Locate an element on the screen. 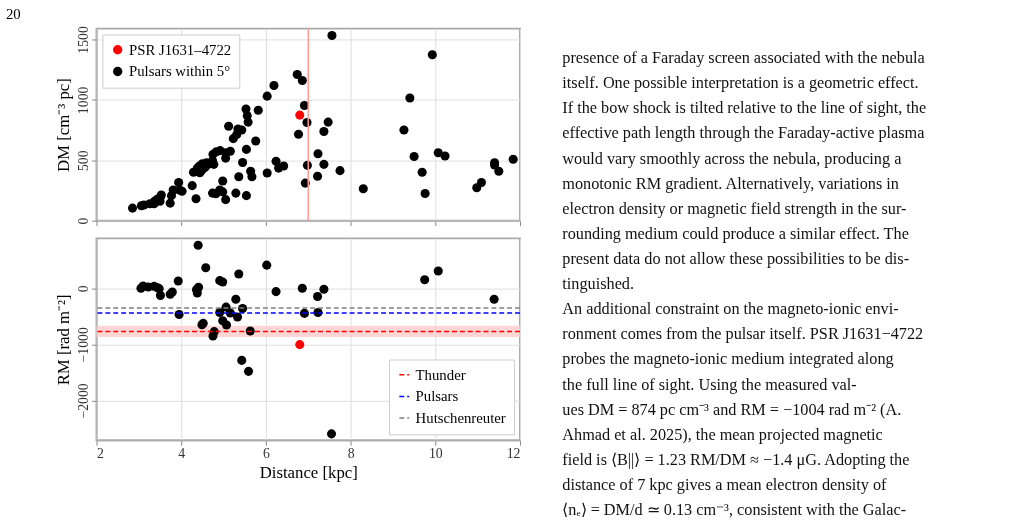  text: ues DM = 874 pc cm⁻³ and RM = −1004 rad m⁻² (A. is located at coordinates (732, 409).